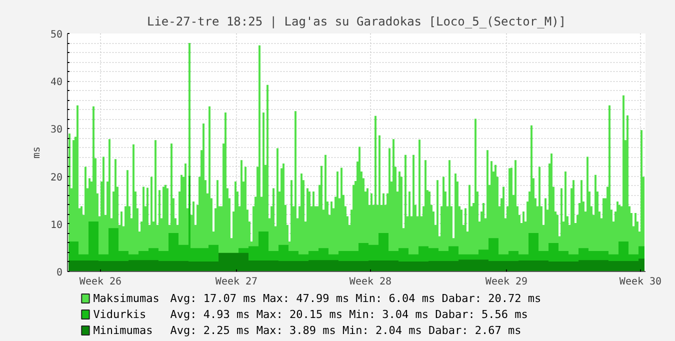  I want to click on x-tick-label: Week 30, so click(640, 282).